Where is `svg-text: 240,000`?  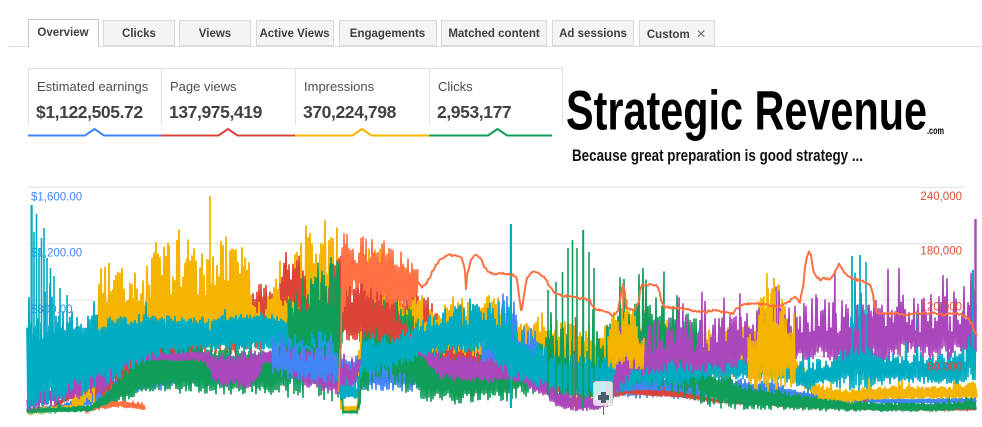
svg-text: 240,000 is located at coordinates (941, 197).